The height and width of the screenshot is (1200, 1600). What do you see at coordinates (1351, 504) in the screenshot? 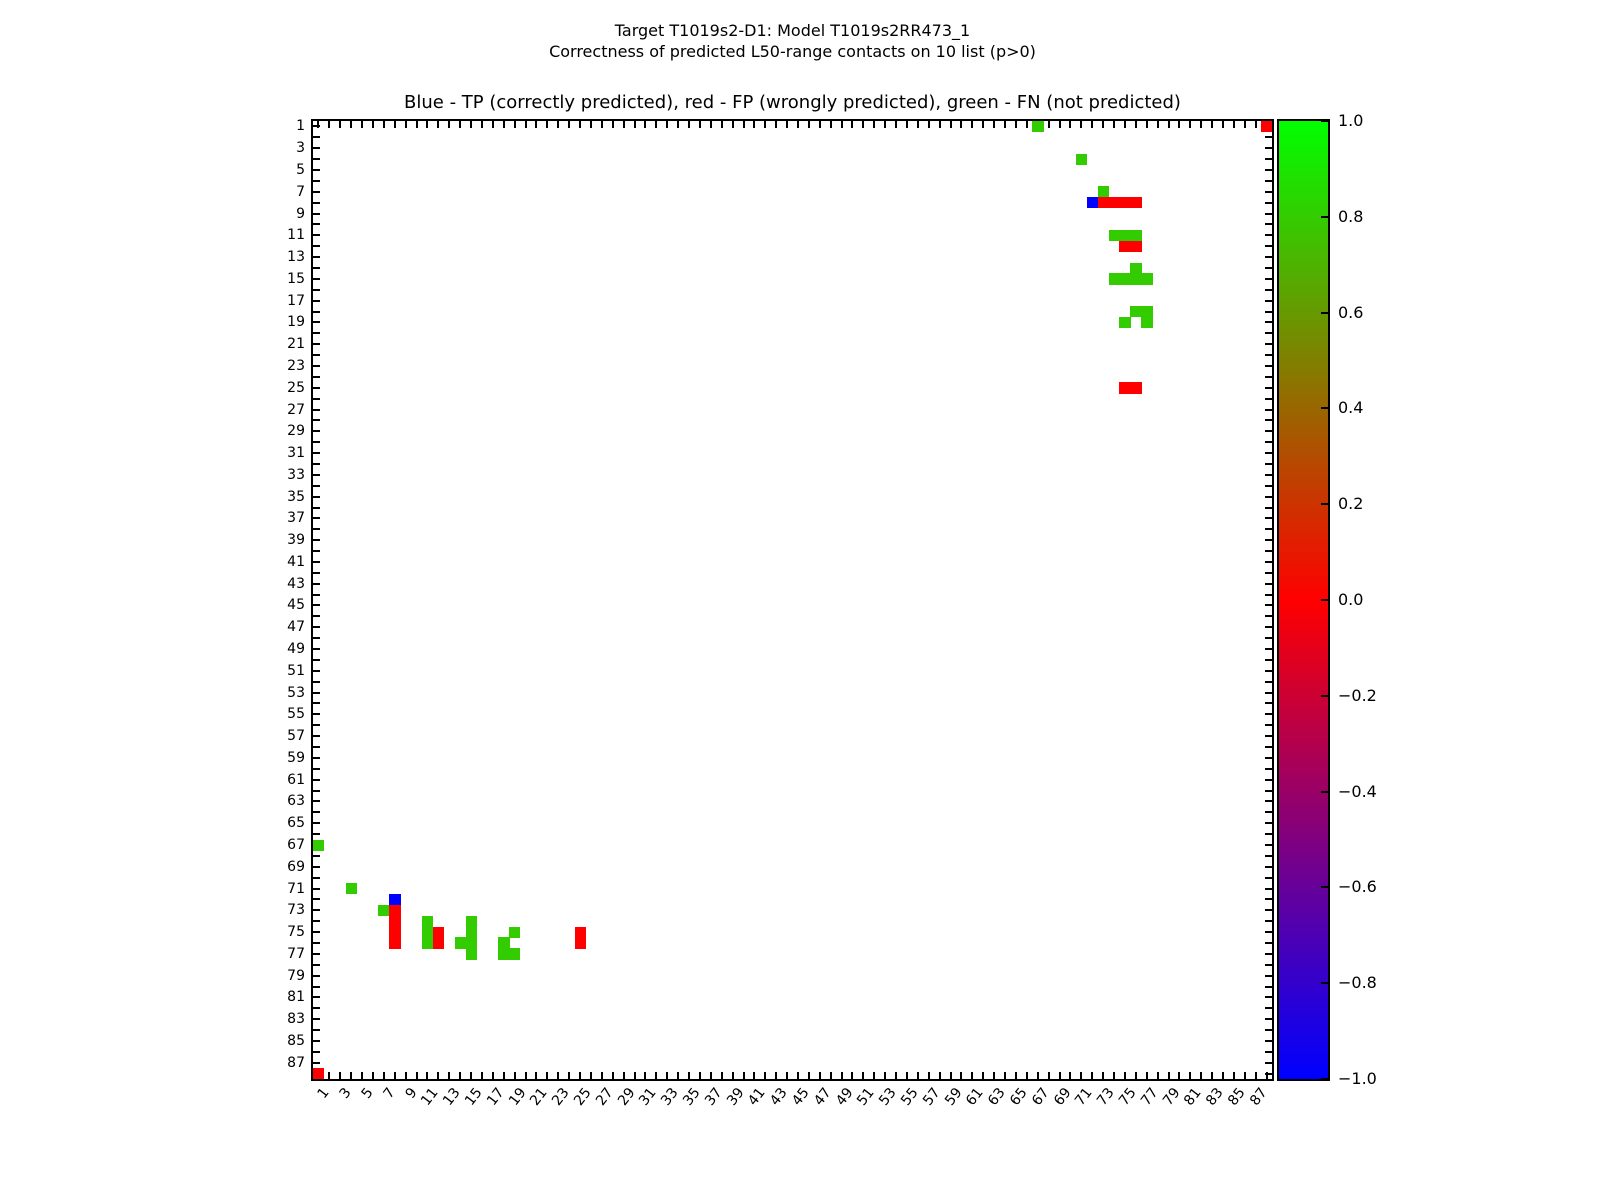
I see `colorbar-tick-label: 0.2` at bounding box center [1351, 504].